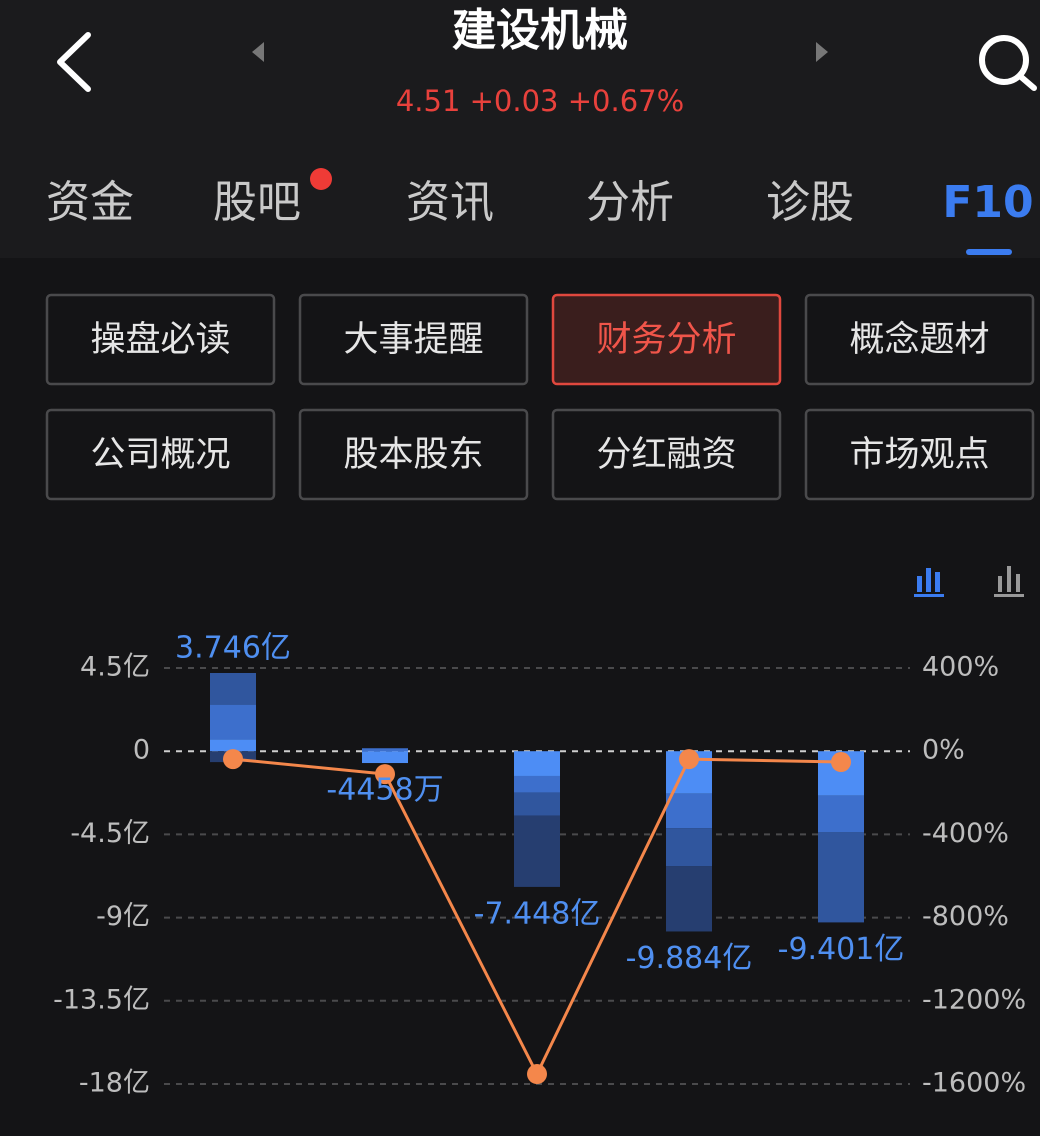  I want to click on prev-stock, so click(258, 52).